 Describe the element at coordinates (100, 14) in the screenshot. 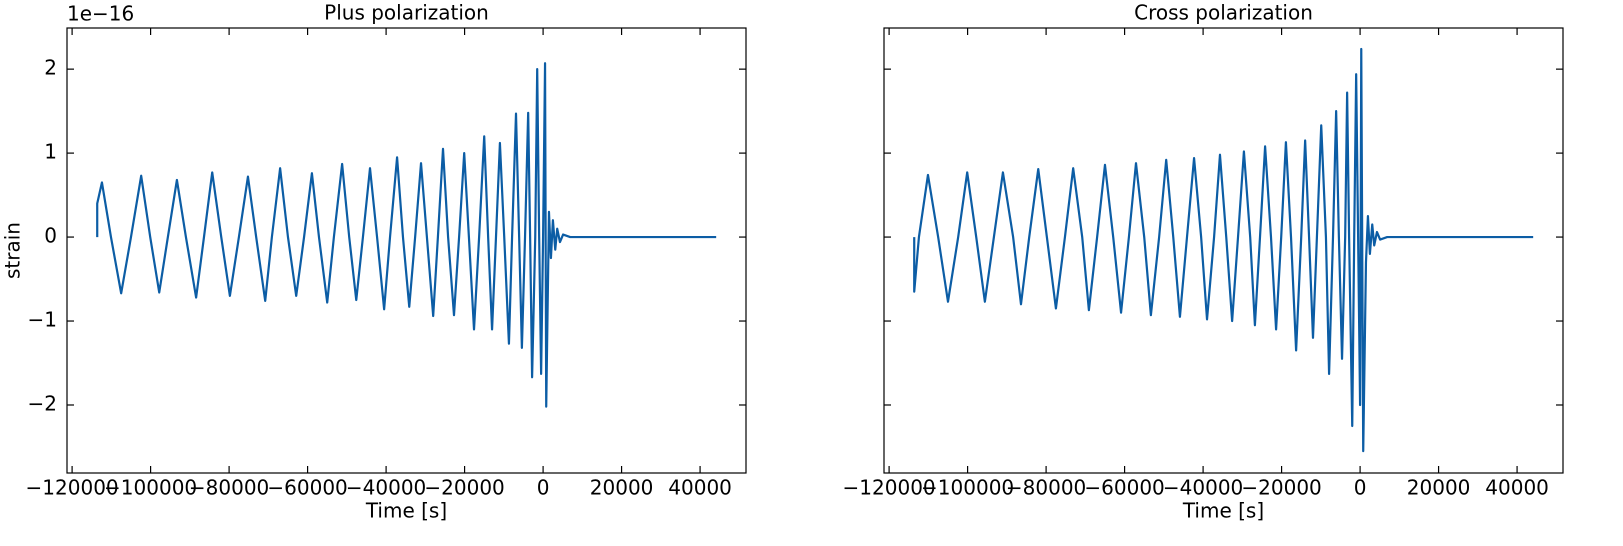

I see `axis-offset-label: 1e−16` at that location.